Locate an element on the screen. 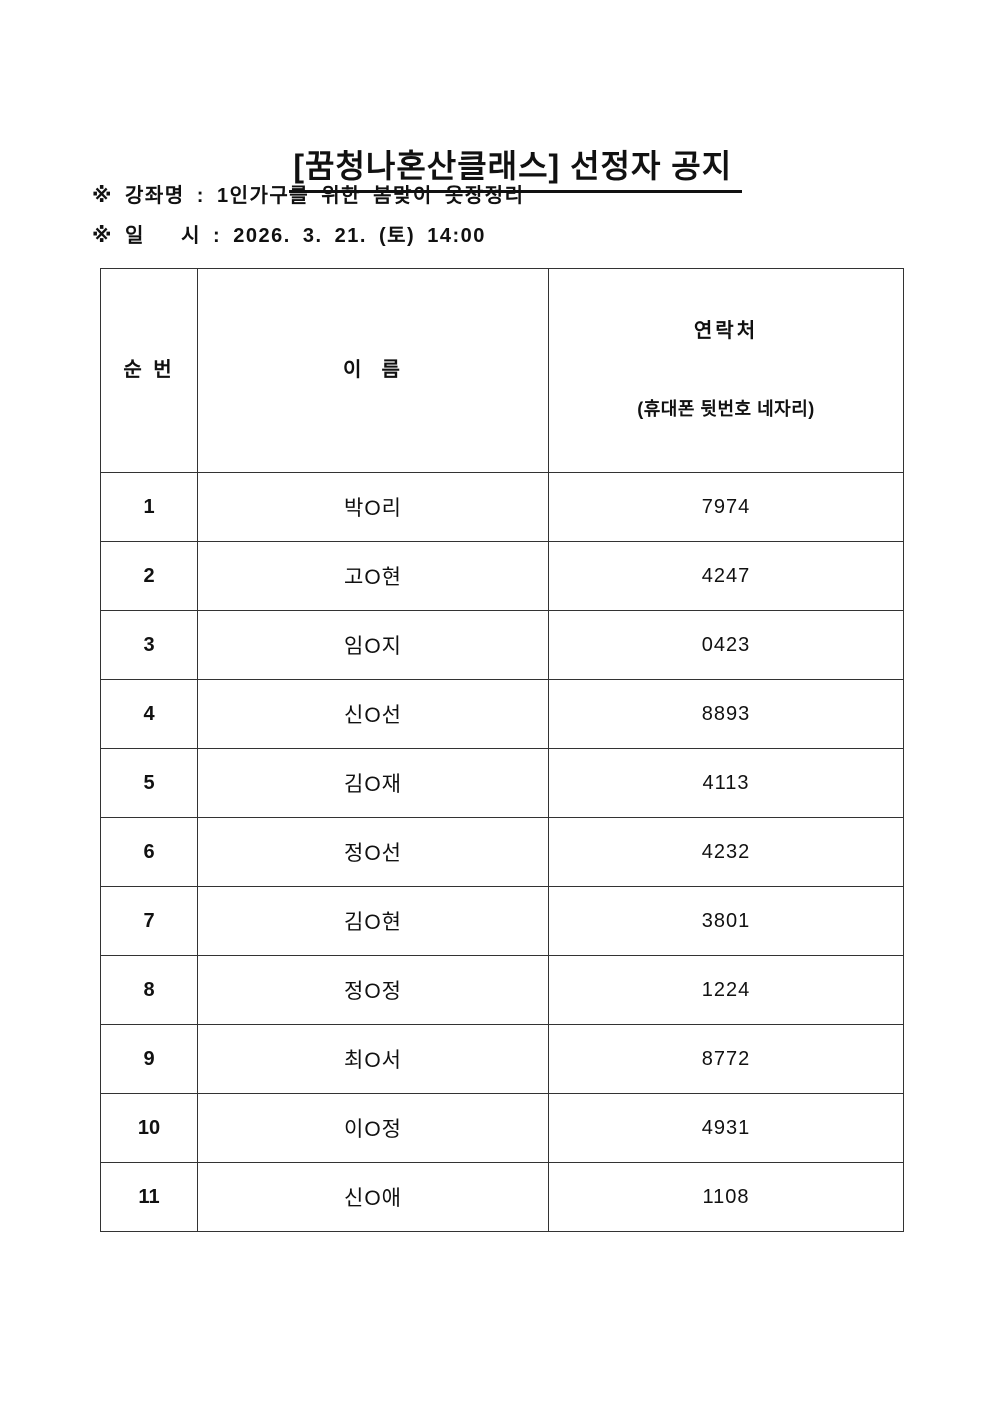  cell-name: 고O현 is located at coordinates (373, 576).